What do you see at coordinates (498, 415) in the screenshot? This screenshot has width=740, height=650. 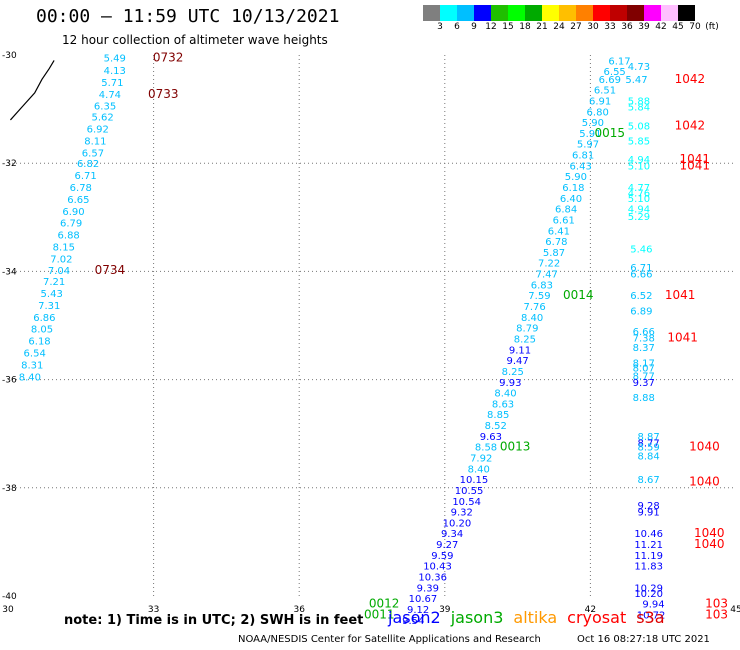 I see `wave-height-label: 8.85` at bounding box center [498, 415].